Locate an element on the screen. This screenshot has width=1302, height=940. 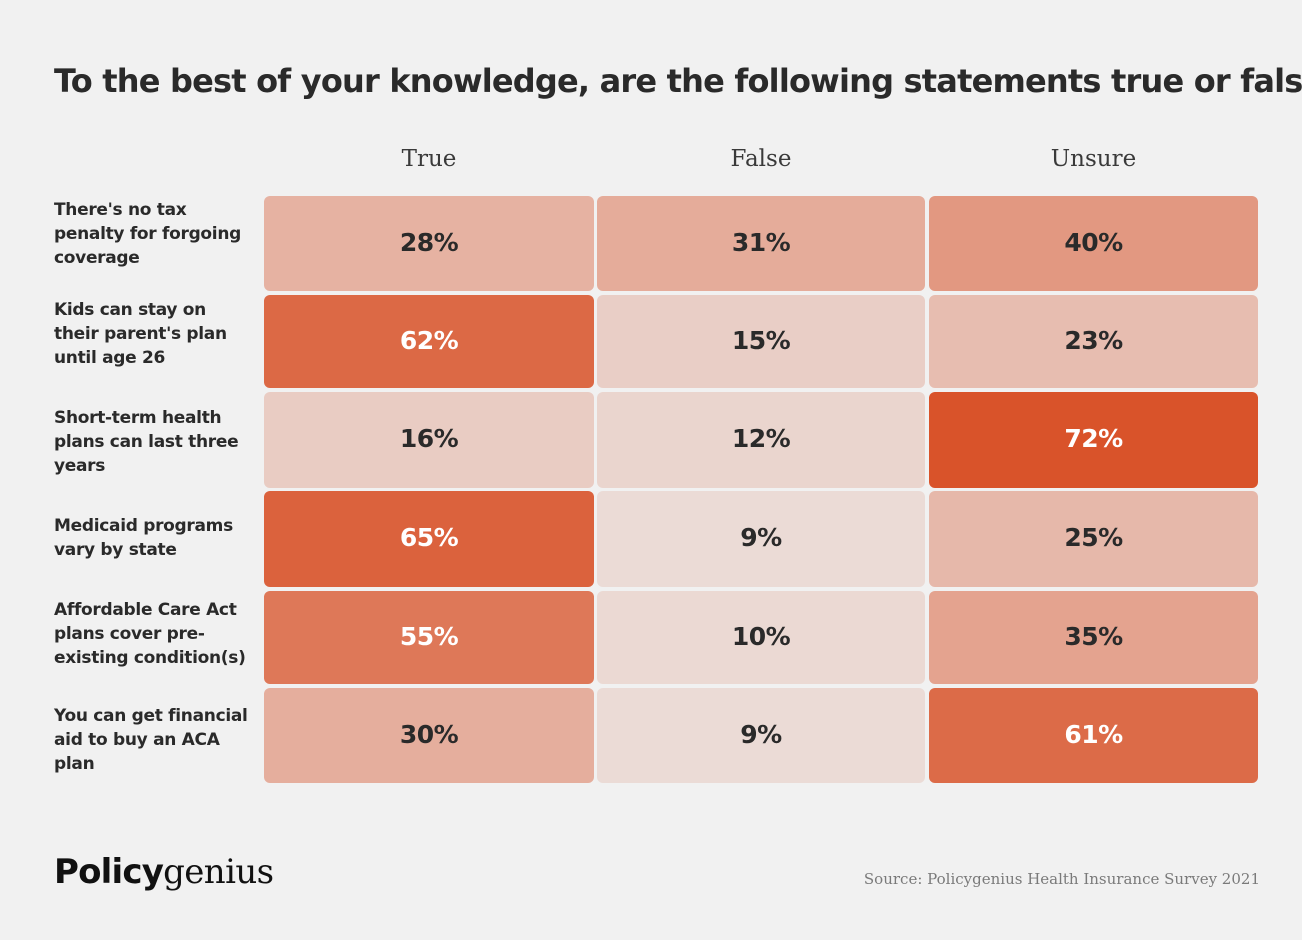
cell-value: 61% is located at coordinates (1093, 734).